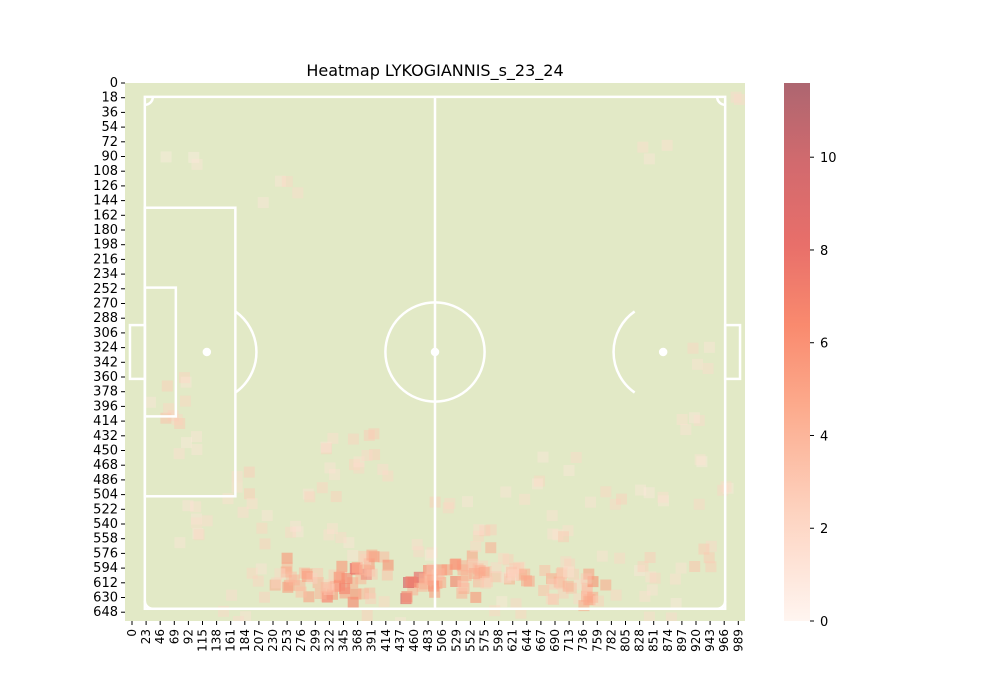  Describe the element at coordinates (149, 101) in the screenshot. I see `corner-arc` at that location.